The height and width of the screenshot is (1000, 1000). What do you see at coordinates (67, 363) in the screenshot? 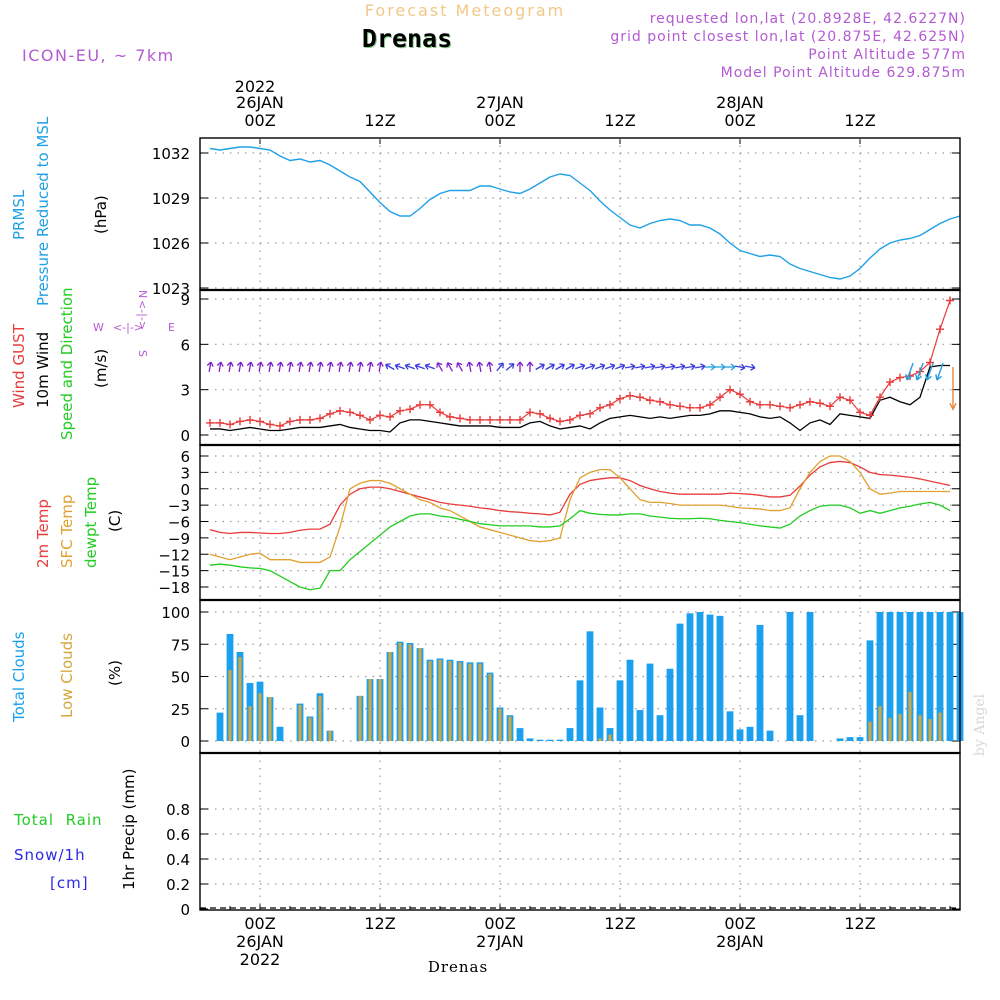
I see `speed-direction-label: Speed and Direction` at bounding box center [67, 363].